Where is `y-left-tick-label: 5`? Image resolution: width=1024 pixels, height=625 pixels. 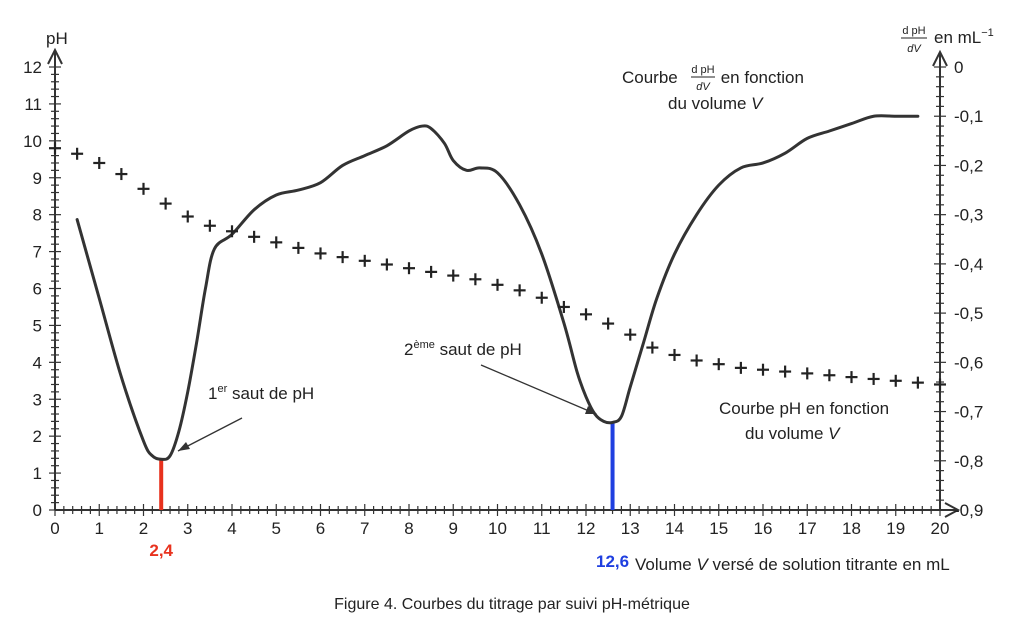
y-left-tick-label: 5 is located at coordinates (37, 325).